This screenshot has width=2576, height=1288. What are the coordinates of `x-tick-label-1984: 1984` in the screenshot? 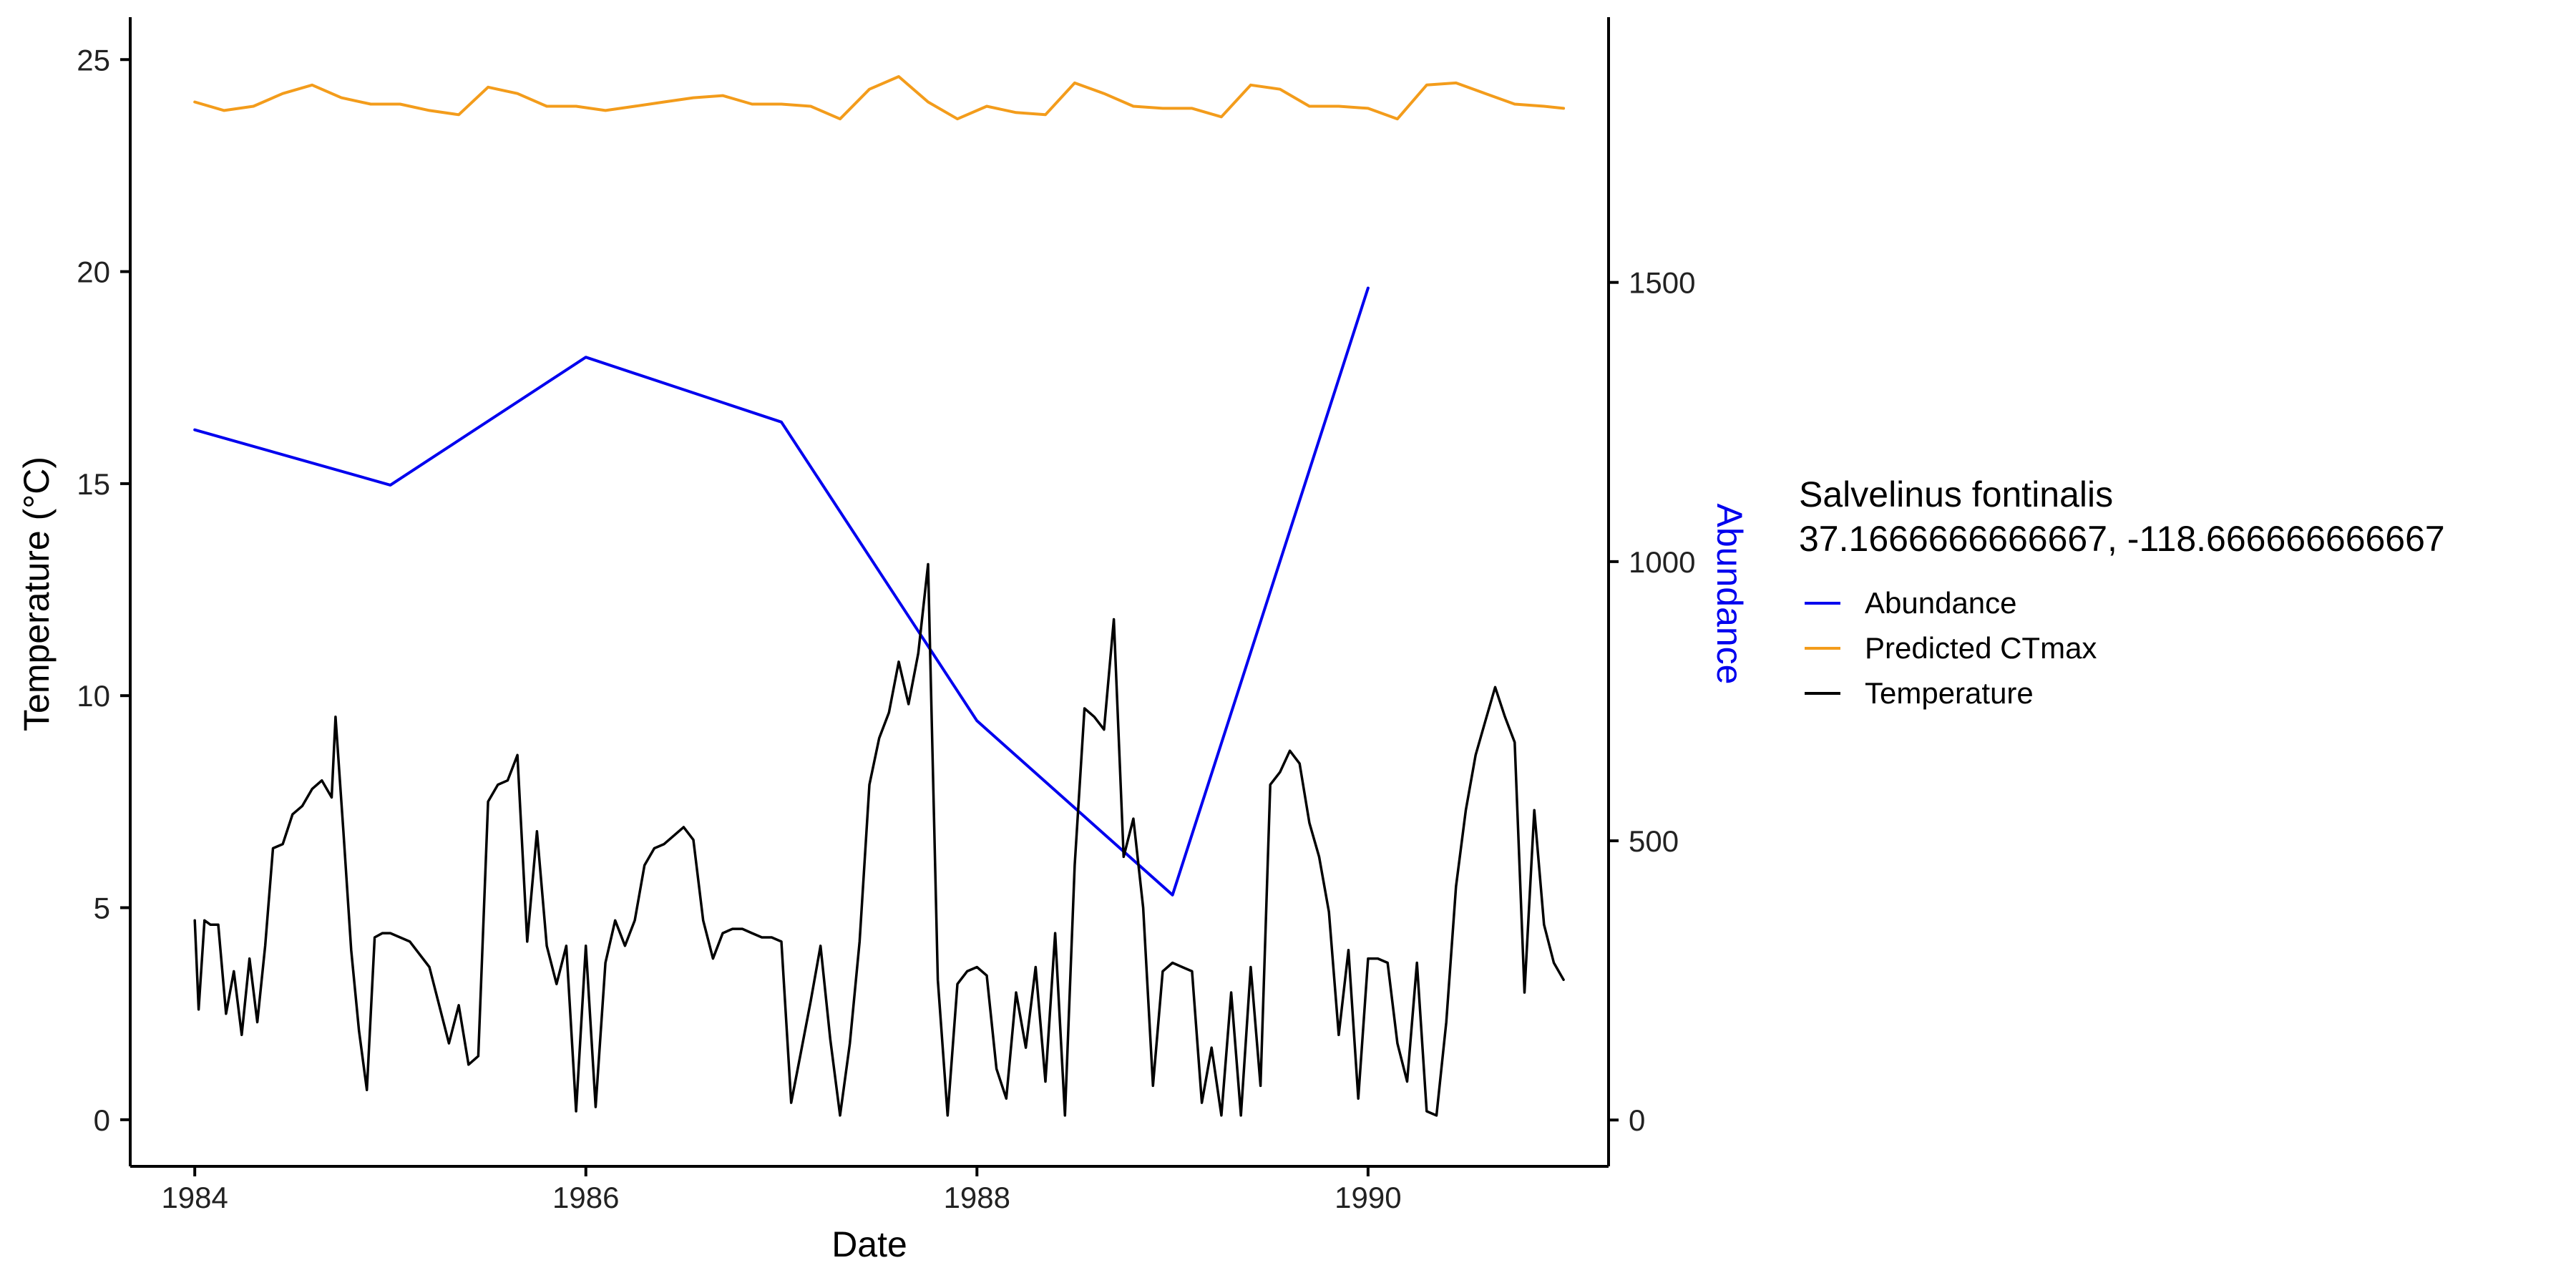 It's located at (194, 1197).